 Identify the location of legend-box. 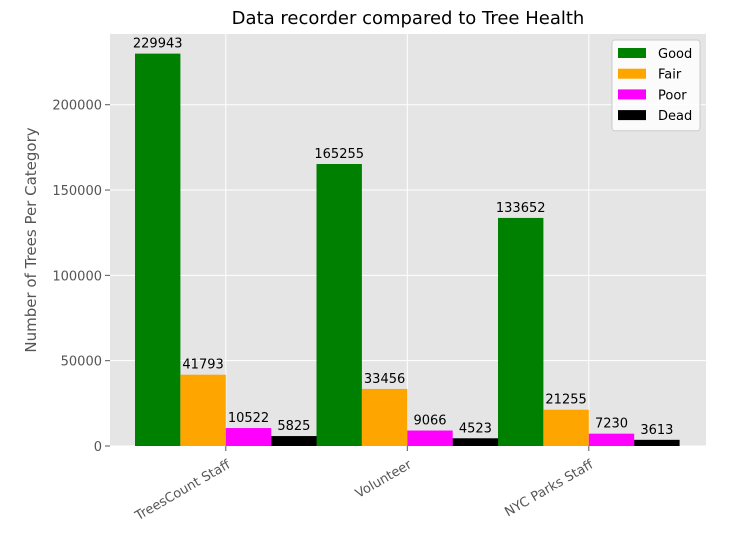
(656, 85).